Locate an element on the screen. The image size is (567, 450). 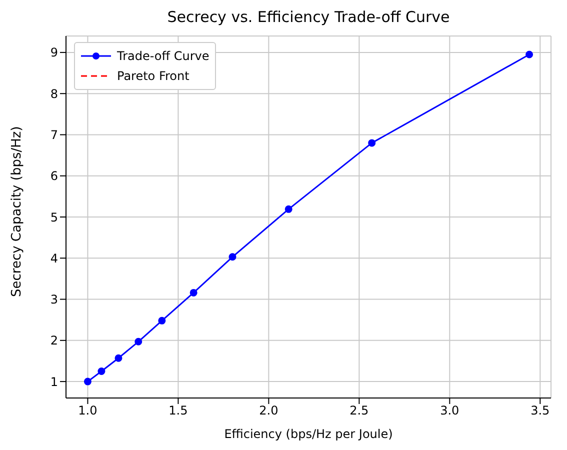
x-tick-label: 1.5 is located at coordinates (178, 411).